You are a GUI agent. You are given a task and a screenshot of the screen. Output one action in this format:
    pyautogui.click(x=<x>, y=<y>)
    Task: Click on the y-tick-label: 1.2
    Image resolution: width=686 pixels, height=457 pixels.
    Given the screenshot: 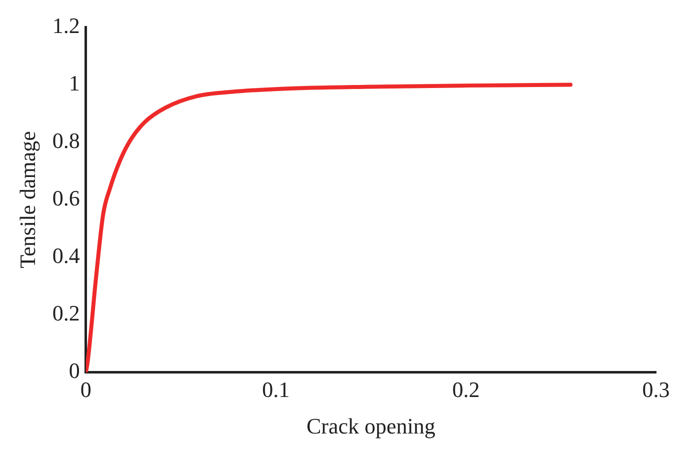 What is the action you would take?
    pyautogui.click(x=66, y=25)
    